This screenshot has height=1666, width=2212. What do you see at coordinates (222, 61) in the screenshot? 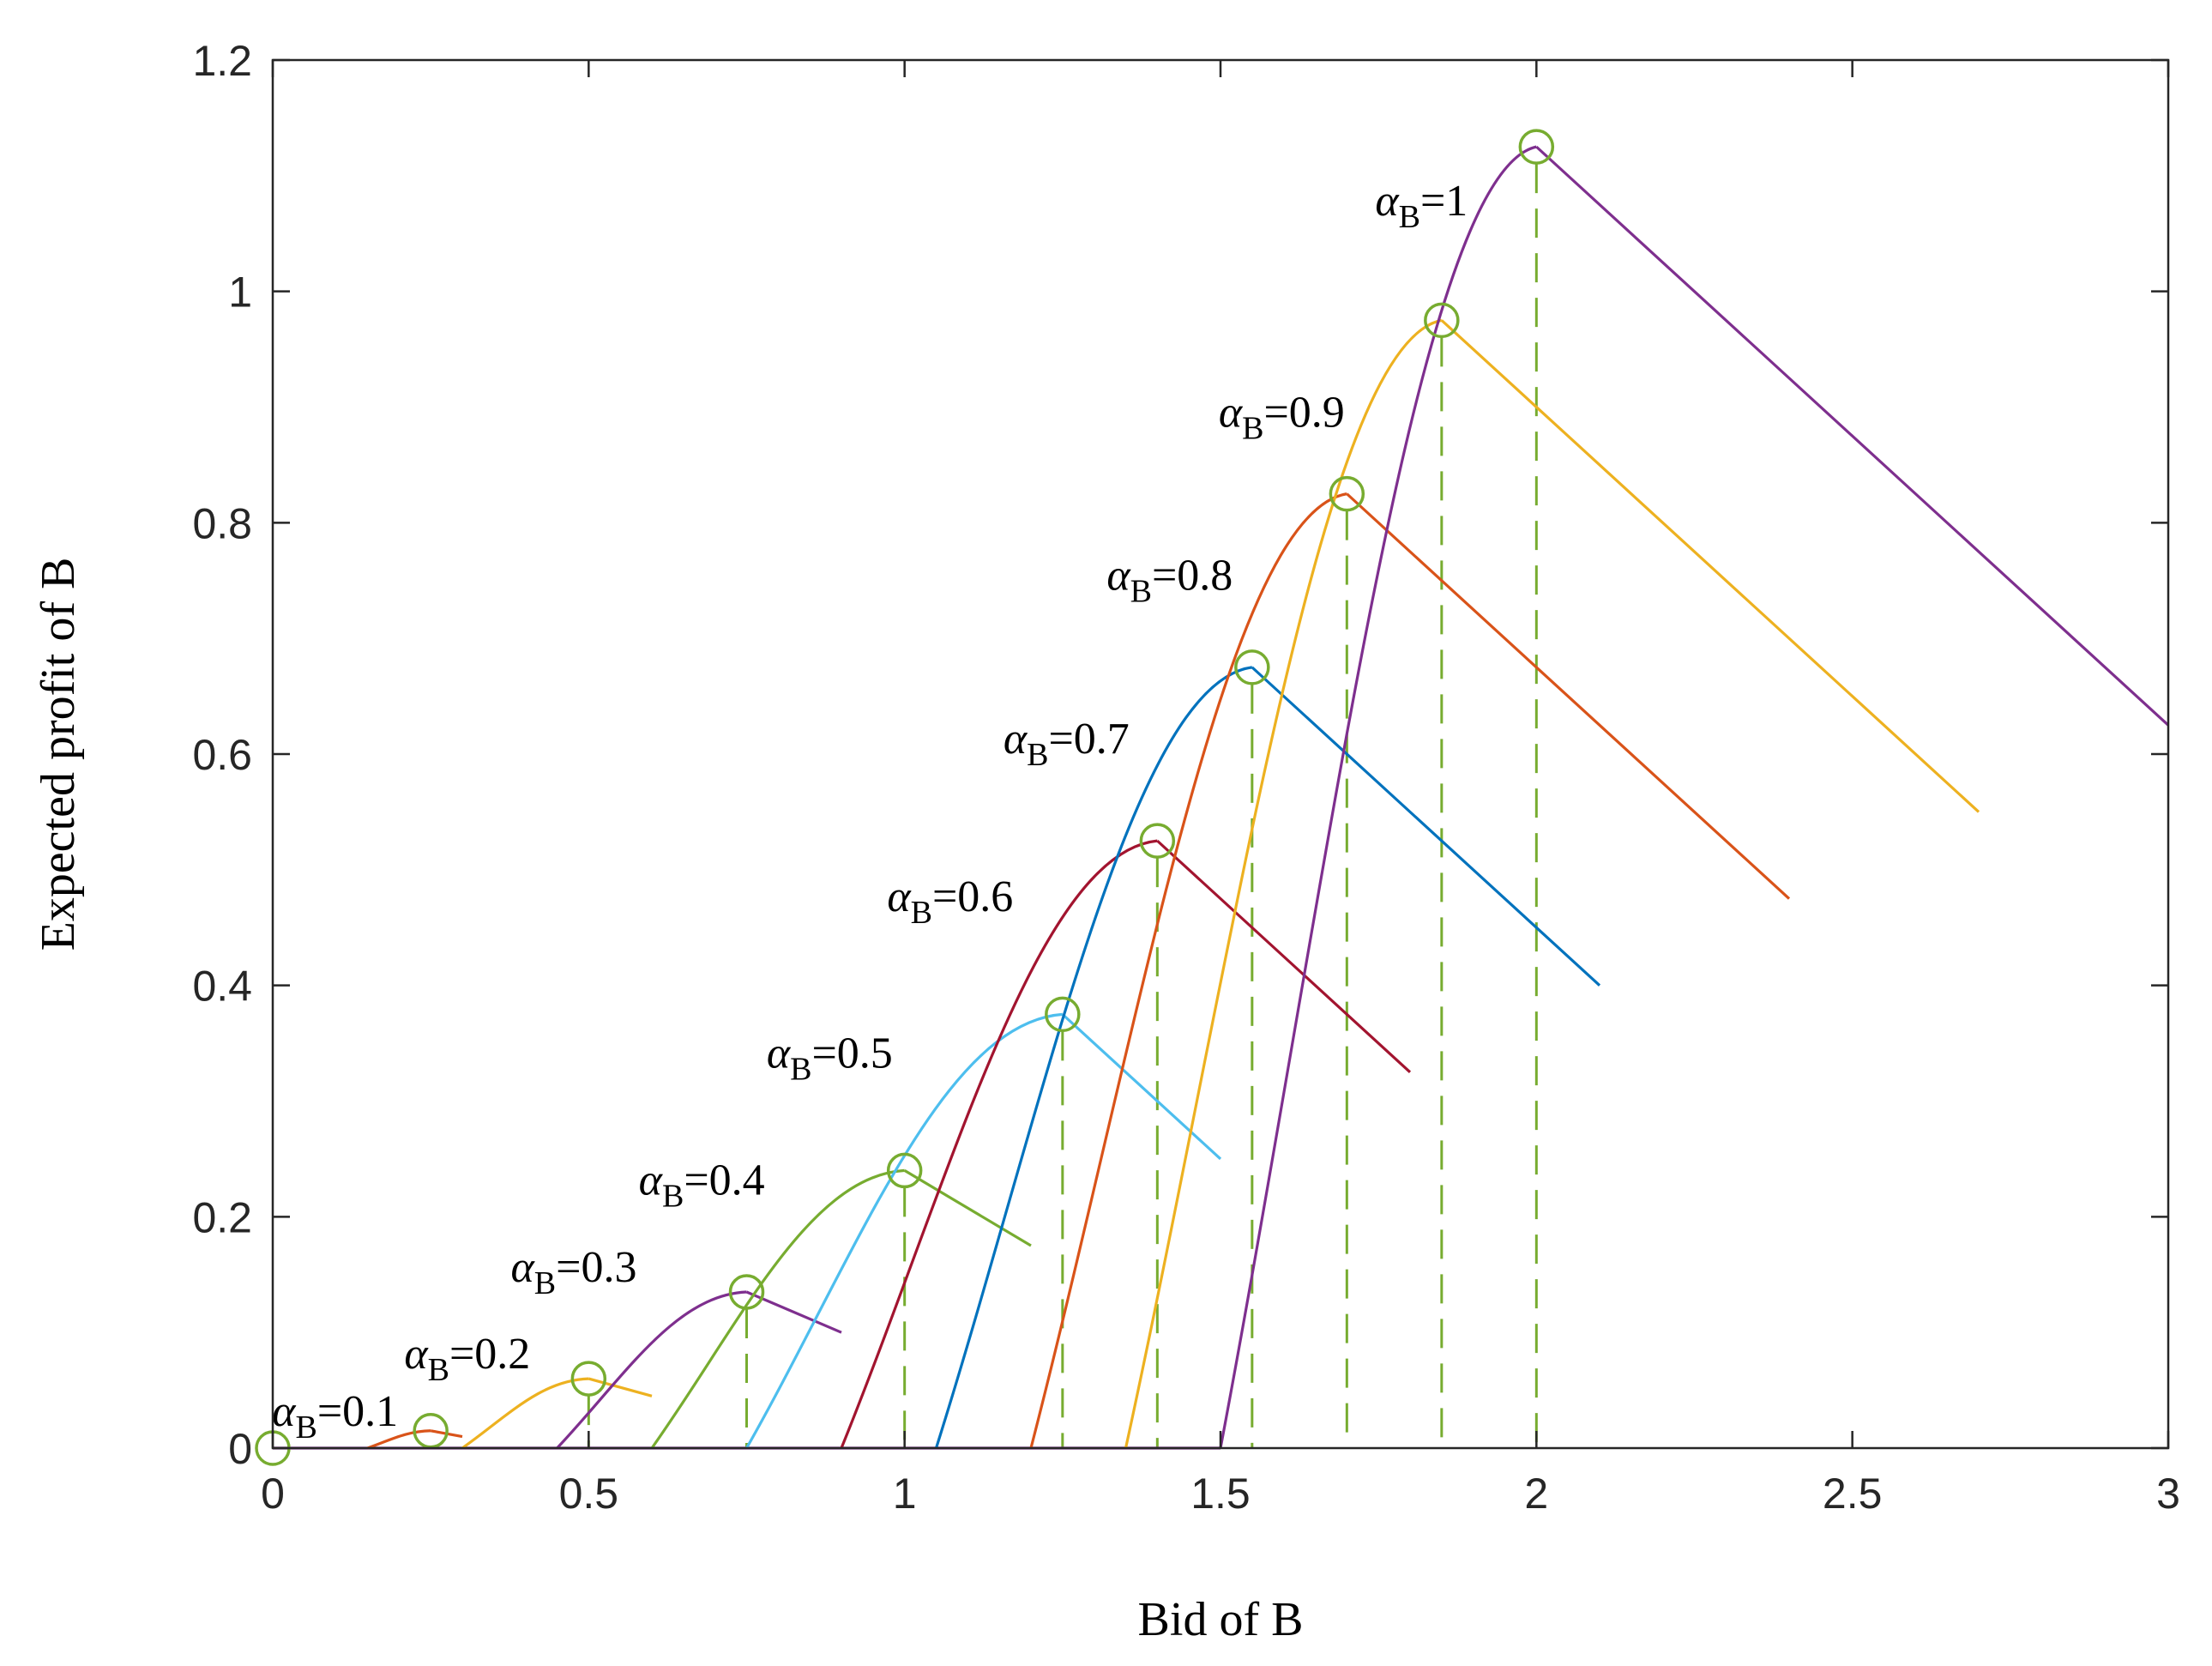
I see `y-tick-label-6: 1.2` at bounding box center [222, 61].